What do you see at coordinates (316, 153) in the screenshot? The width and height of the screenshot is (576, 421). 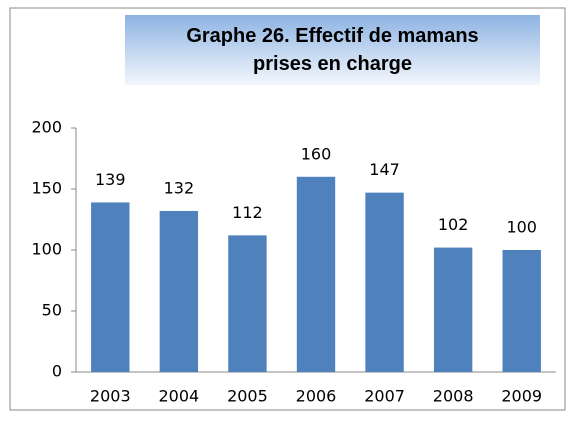 I see `data-label: 160` at bounding box center [316, 153].